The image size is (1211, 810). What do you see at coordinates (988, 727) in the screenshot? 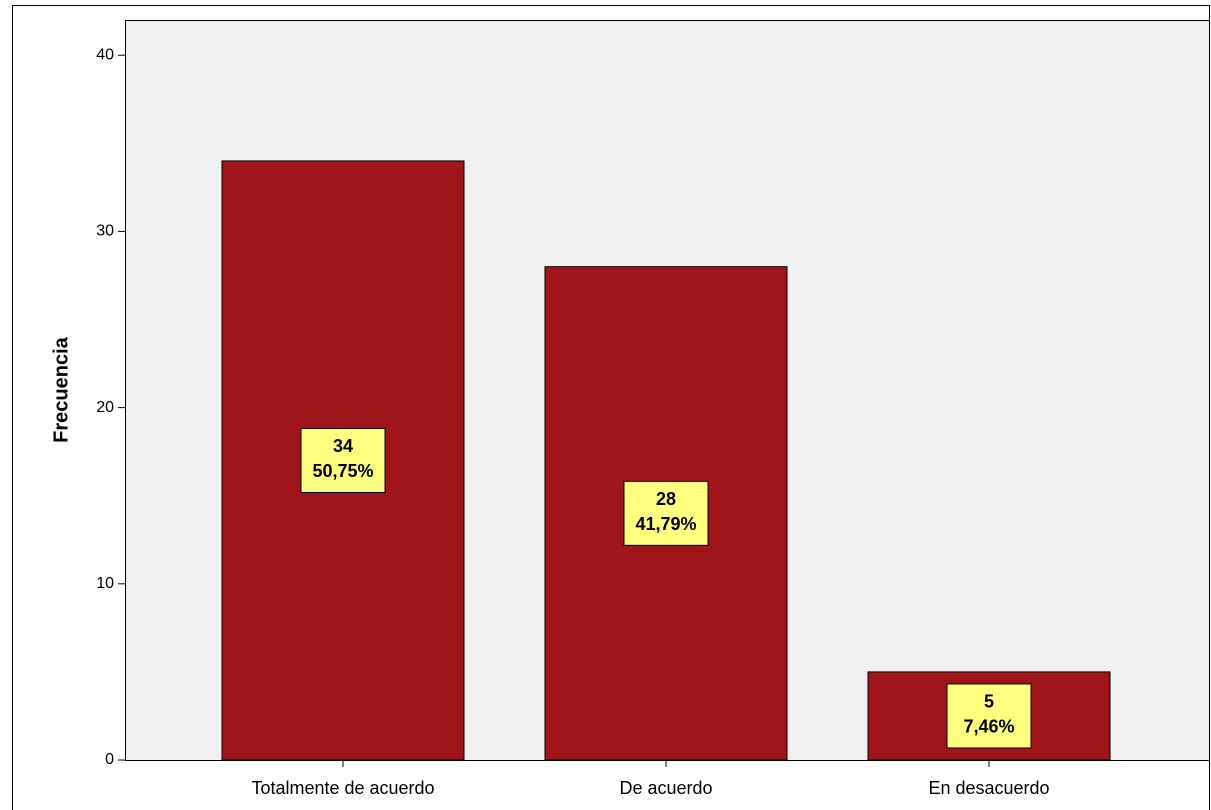
I see `data-label-percent: 7,46%` at bounding box center [988, 727].